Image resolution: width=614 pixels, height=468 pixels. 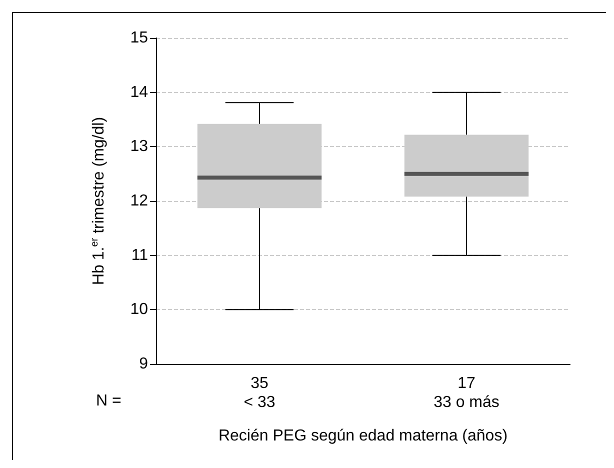 What do you see at coordinates (139, 255) in the screenshot?
I see `y-tick-label: 11` at bounding box center [139, 255].